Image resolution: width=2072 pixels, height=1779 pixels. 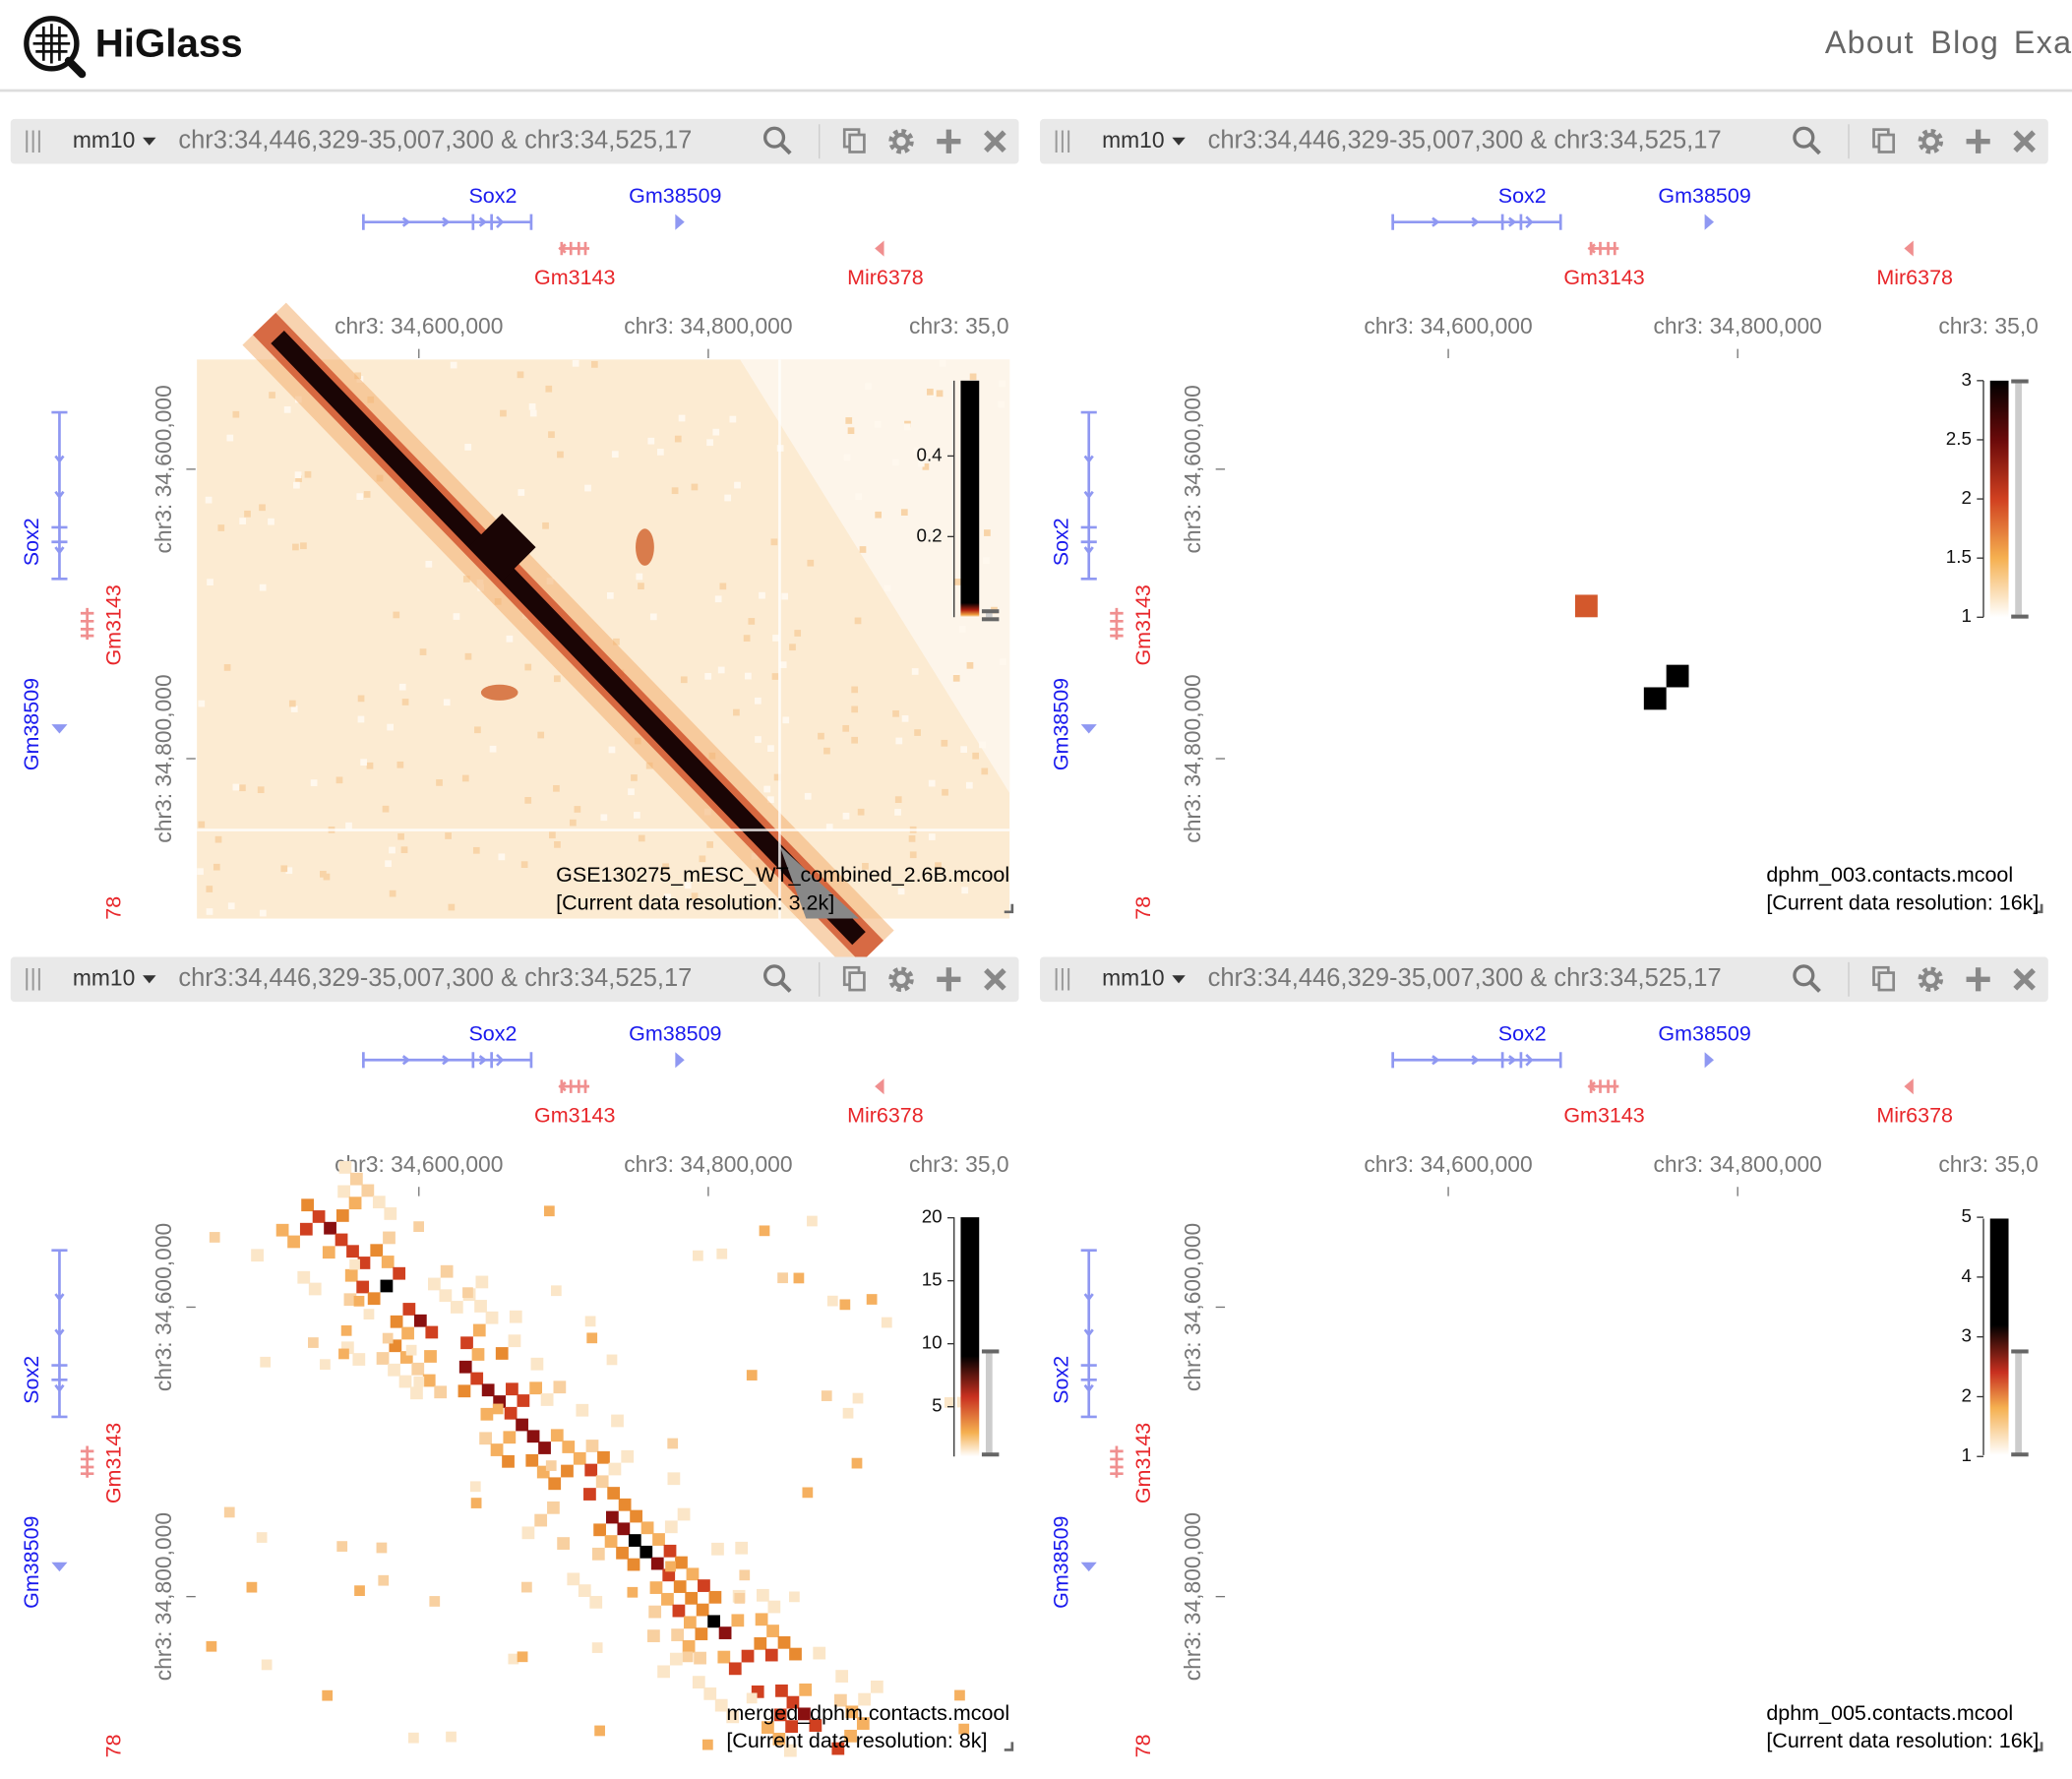 What do you see at coordinates (2005, 325) in the screenshot?
I see `x-axis-label: chr3: 35,000,000` at bounding box center [2005, 325].